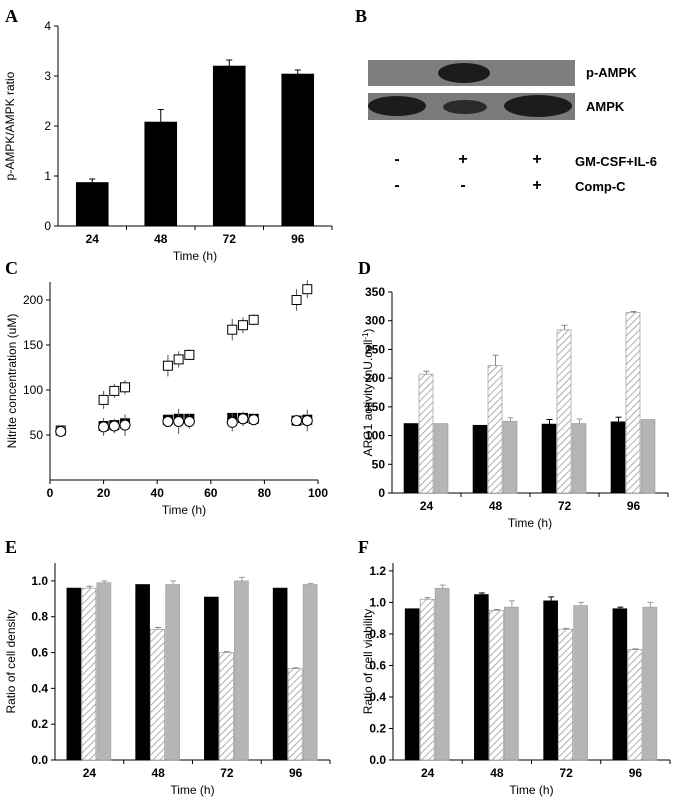 The width and height of the screenshot is (685, 802). What do you see at coordinates (611, 72) in the screenshot?
I see `blot-label-p-ampk: p-AMPK` at bounding box center [611, 72].